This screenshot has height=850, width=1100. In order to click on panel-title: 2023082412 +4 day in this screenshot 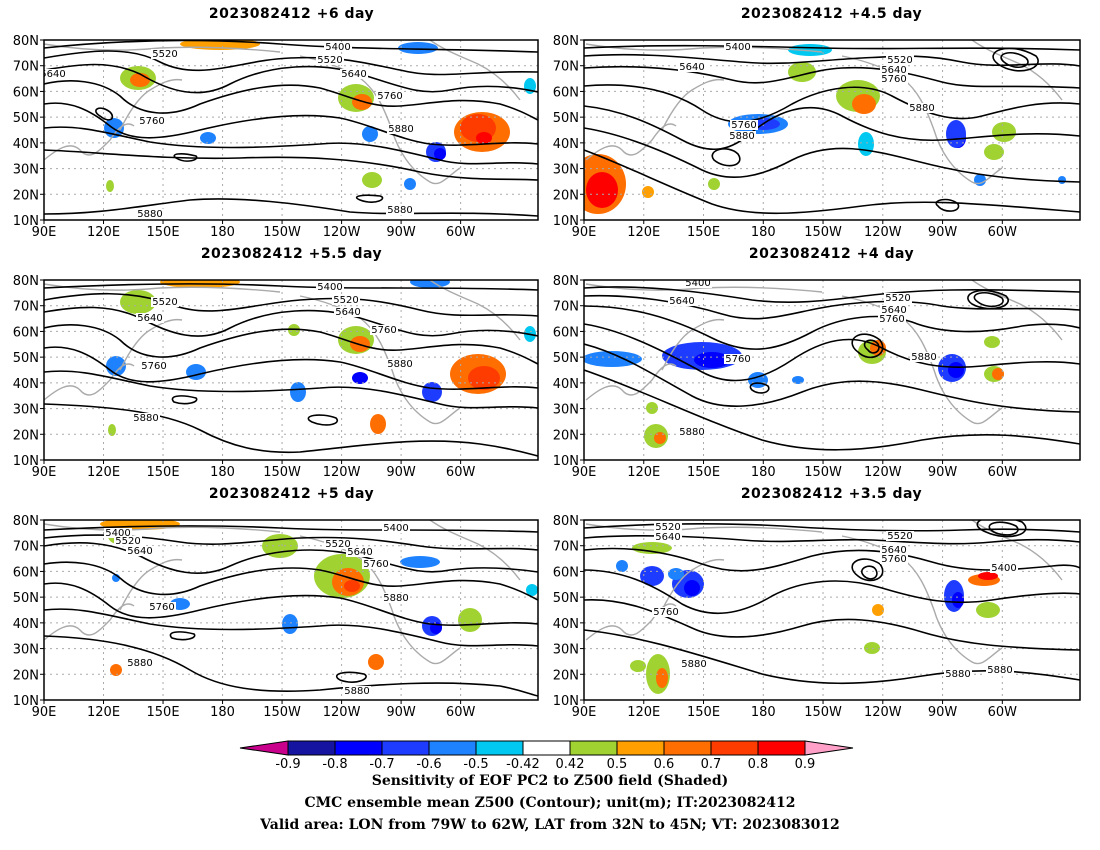, I will do `click(831, 254)`.